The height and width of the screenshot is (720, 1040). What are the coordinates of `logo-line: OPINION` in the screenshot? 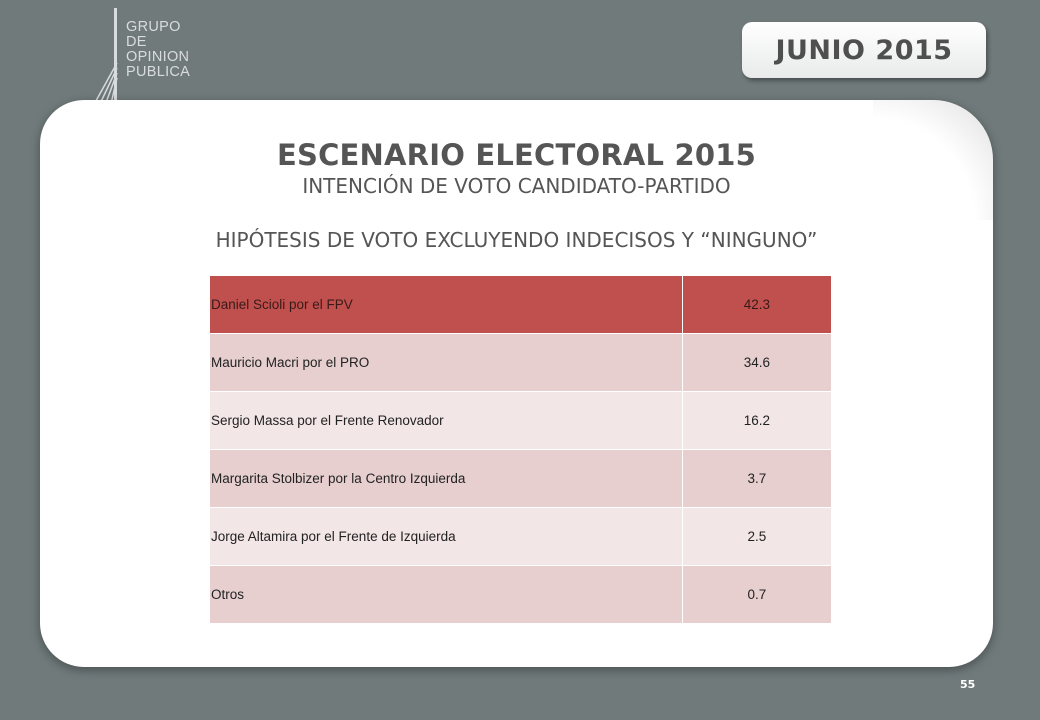 It's located at (158, 57).